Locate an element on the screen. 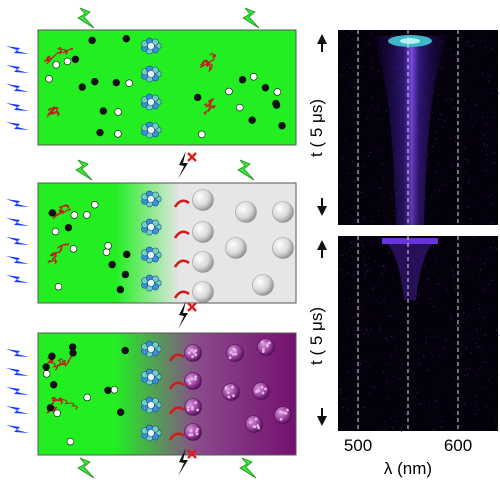 Image resolution: width=500 pixels, height=490 pixels. streak-bottom-ylabel-group: t ( 5 μs) is located at coordinates (317, 333).